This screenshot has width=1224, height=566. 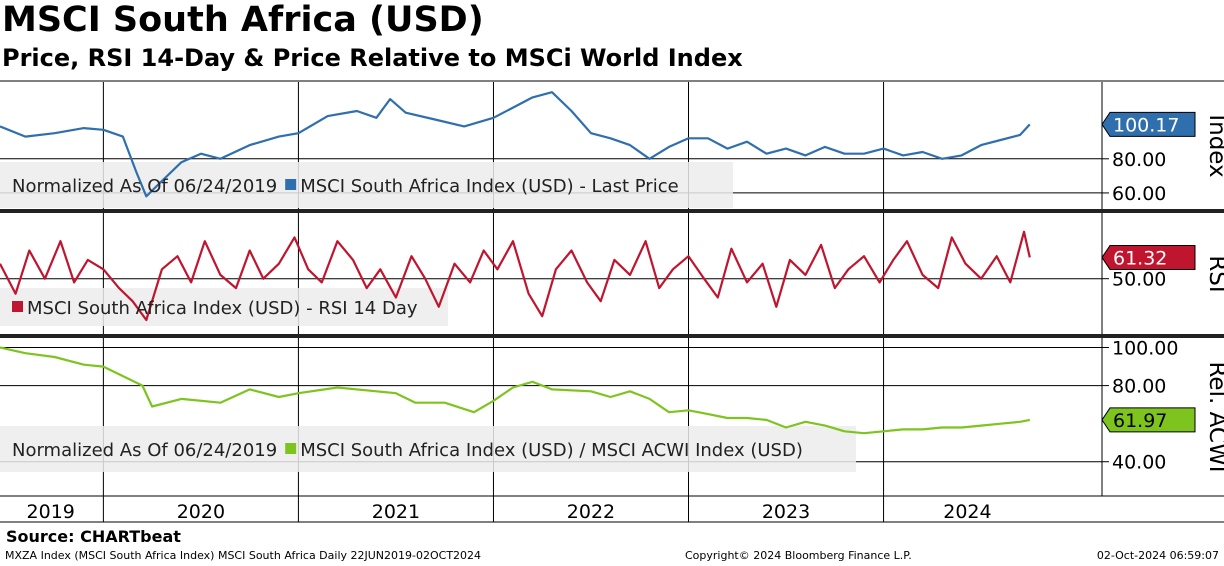 What do you see at coordinates (1140, 421) in the screenshot?
I see `last-value-label: 61.97` at bounding box center [1140, 421].